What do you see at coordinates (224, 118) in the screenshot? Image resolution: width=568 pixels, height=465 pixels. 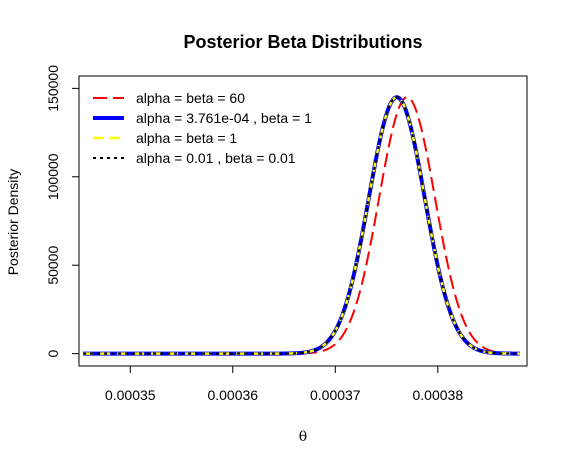 I see `legend-label-1: alpha = 3.761e-04 , beta = 1` at bounding box center [224, 118].